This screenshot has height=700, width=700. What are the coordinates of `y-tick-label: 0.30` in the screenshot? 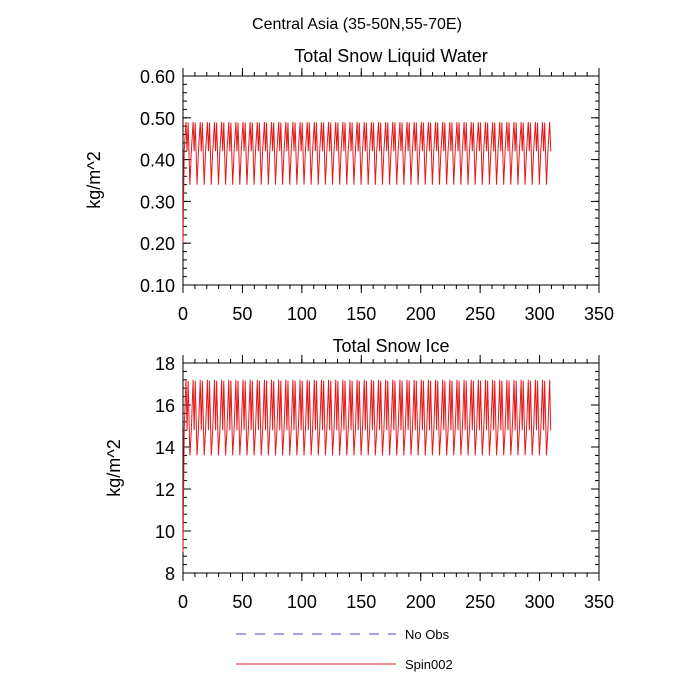 It's located at (157, 202).